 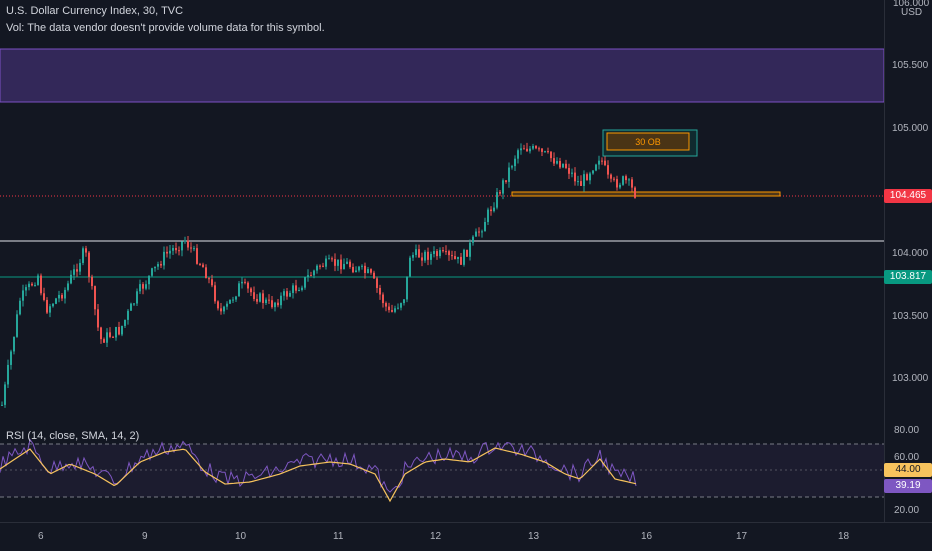 I want to click on currency-label: USD, so click(x=912, y=12).